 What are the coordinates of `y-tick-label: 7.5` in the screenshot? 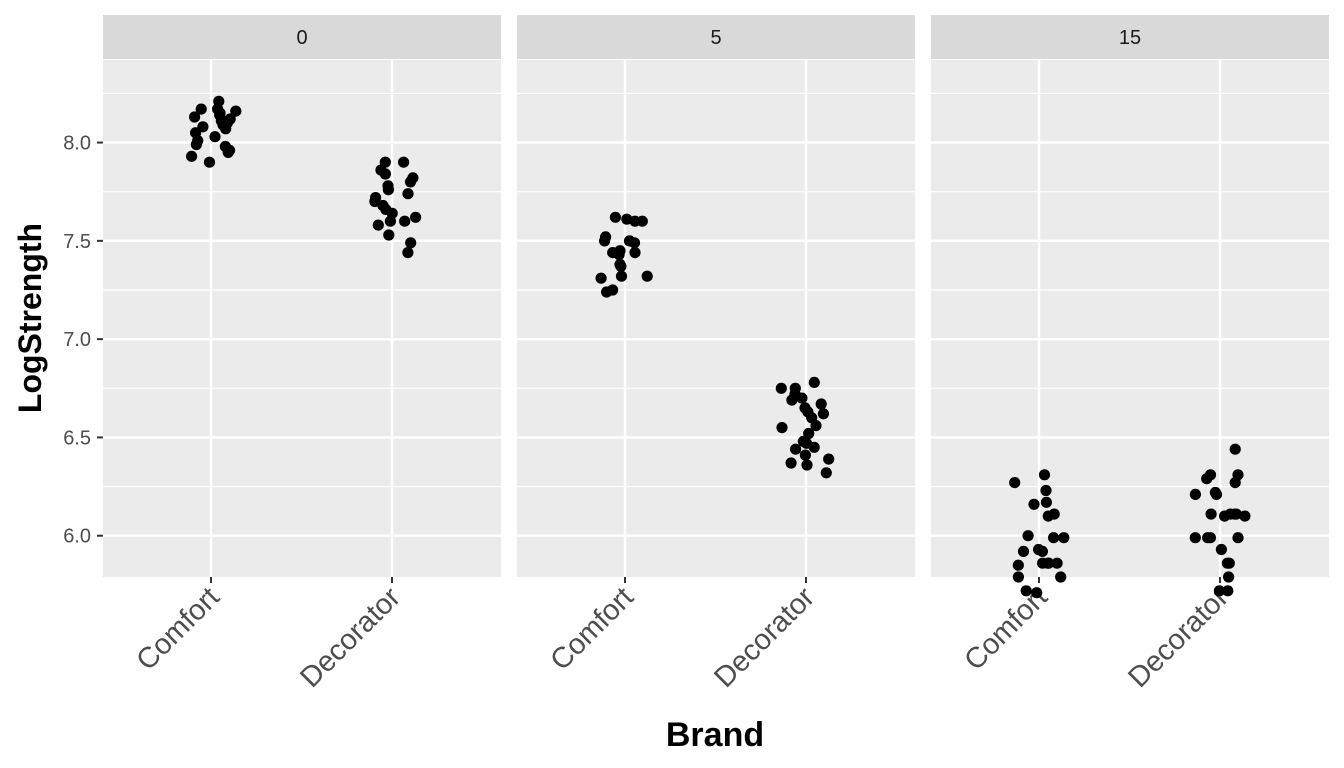 It's located at (77, 242).